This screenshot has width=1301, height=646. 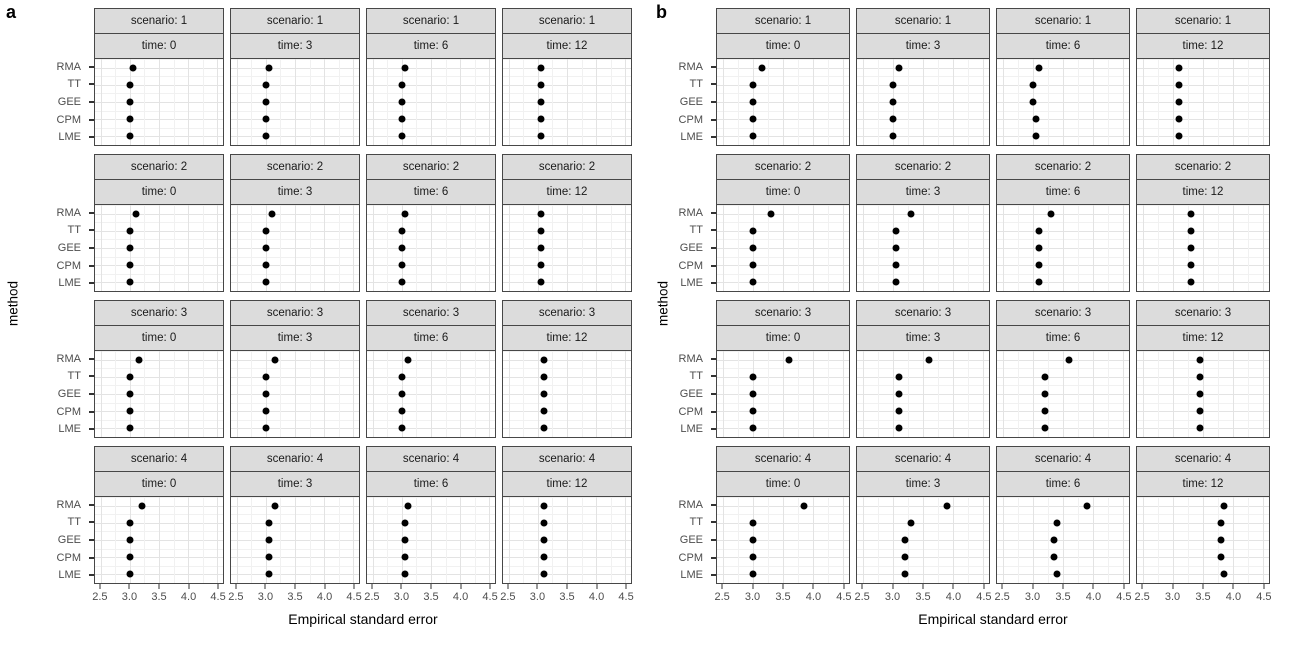 I want to click on facet-strip-time: time: 0, so click(x=159, y=192).